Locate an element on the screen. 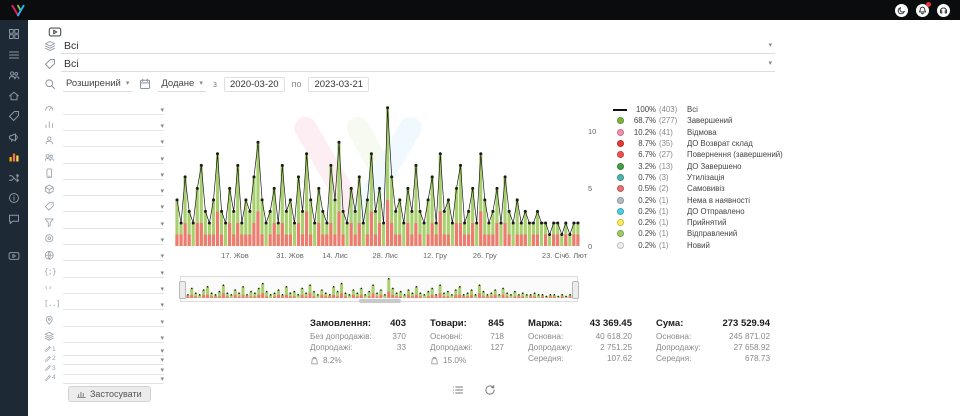  chat-icon is located at coordinates (14, 219).